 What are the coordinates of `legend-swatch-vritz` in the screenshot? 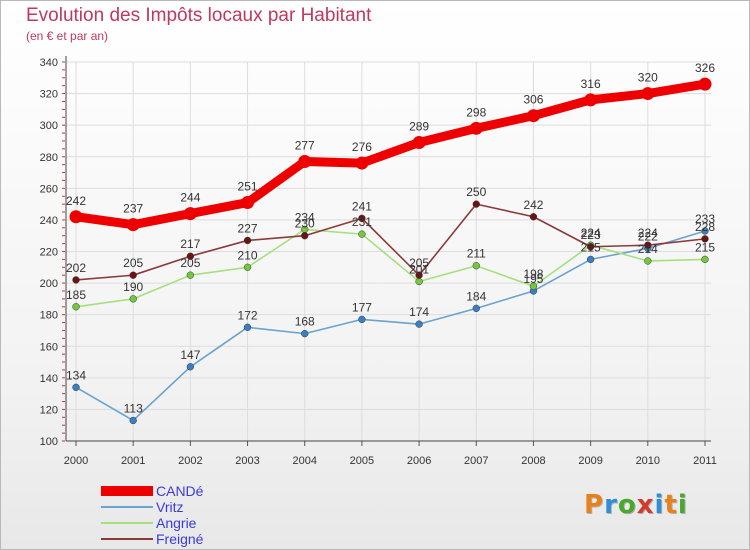 It's located at (127, 507).